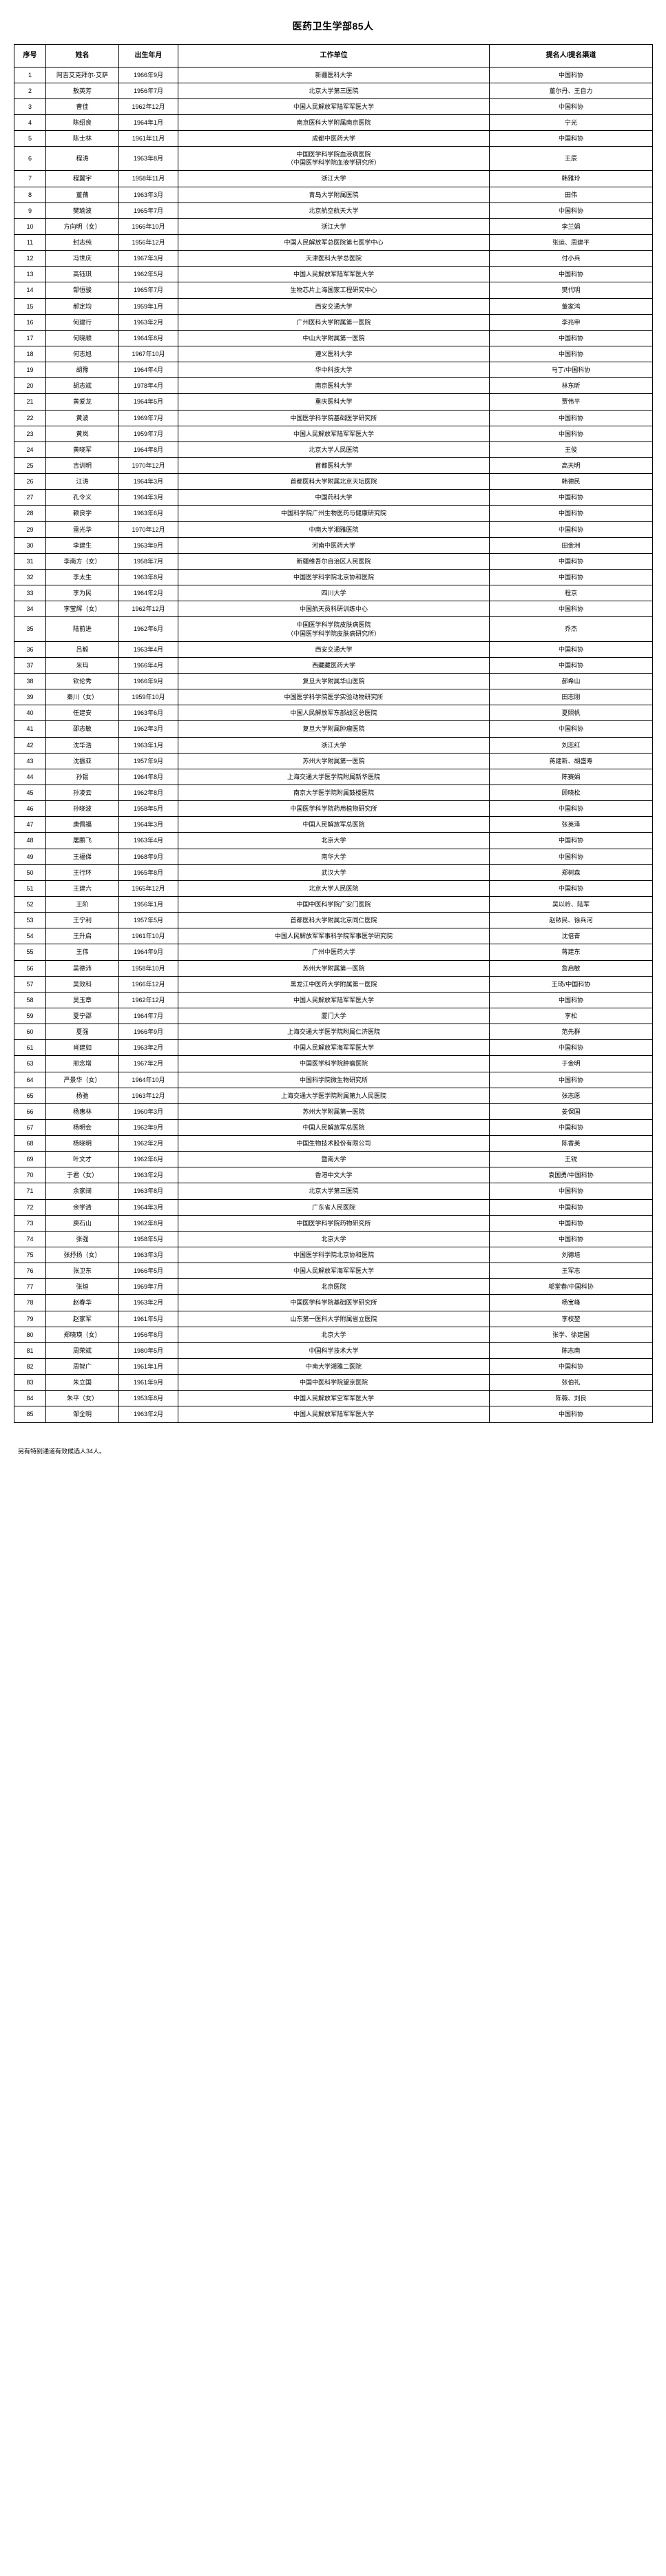  What do you see at coordinates (30, 609) in the screenshot?
I see `cell-index: 34` at bounding box center [30, 609].